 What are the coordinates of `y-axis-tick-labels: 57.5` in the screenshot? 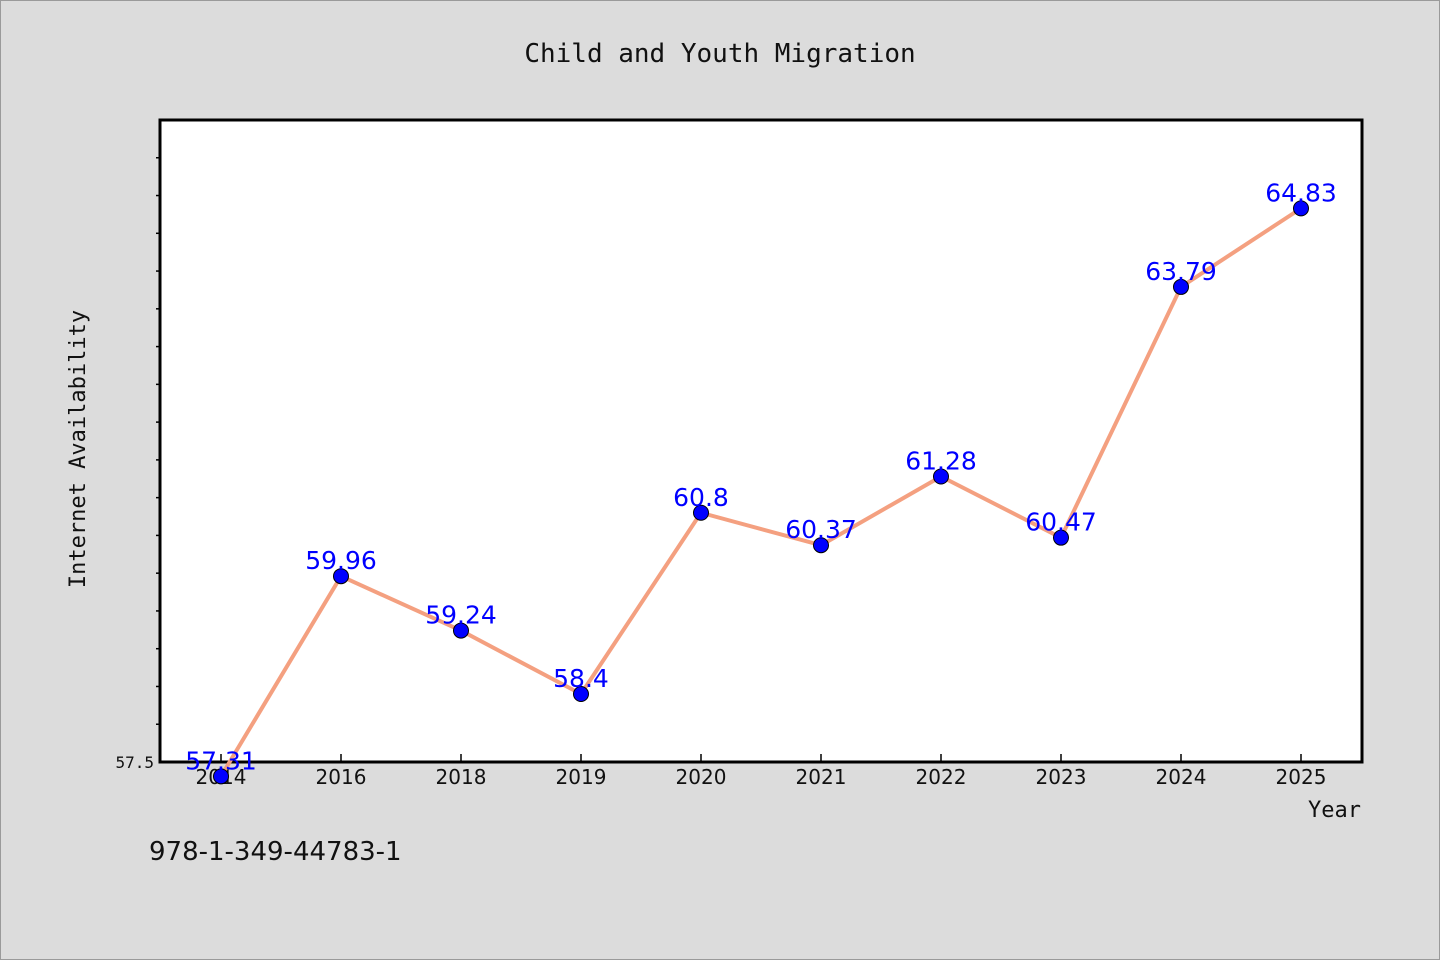 It's located at (134, 762).